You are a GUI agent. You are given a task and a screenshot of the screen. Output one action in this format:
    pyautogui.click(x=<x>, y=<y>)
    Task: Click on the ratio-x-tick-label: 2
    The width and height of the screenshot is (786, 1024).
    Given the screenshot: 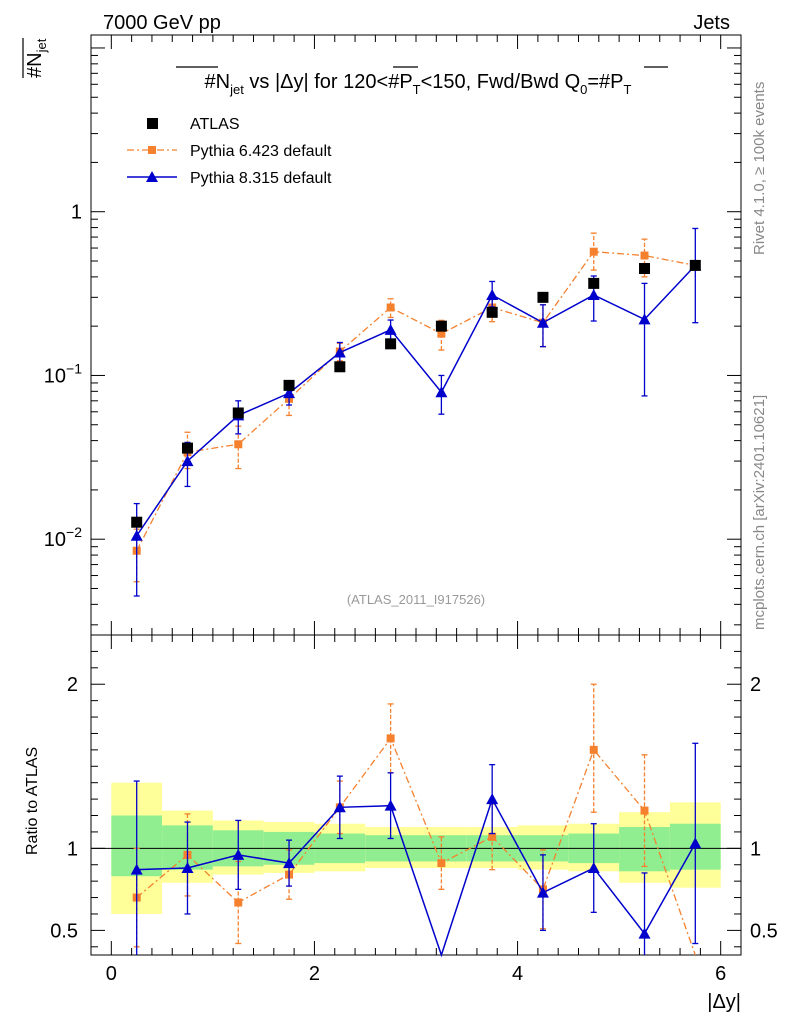 What is the action you would take?
    pyautogui.click(x=314, y=974)
    